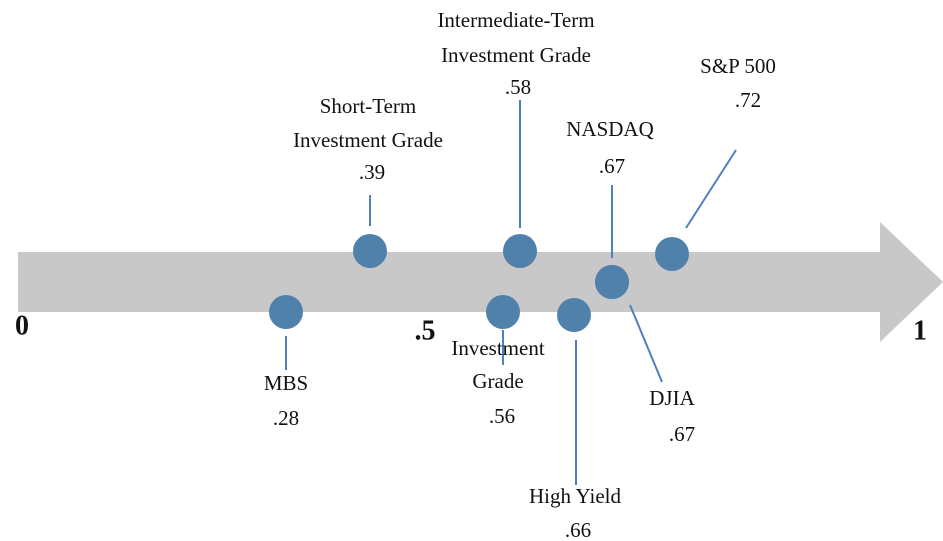 Image resolution: width=943 pixels, height=541 pixels. Describe the element at coordinates (738, 66) in the screenshot. I see `node-label: S&P 500` at that location.